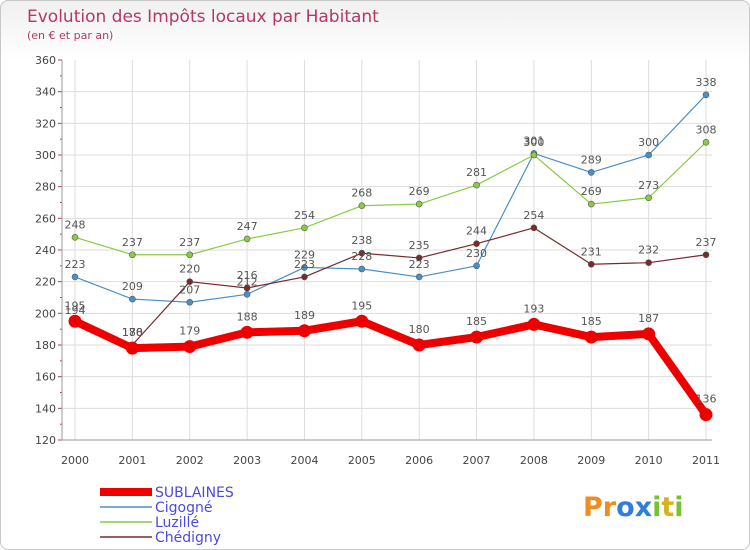  Describe the element at coordinates (706, 242) in the screenshot. I see `data-label: 237` at that location.